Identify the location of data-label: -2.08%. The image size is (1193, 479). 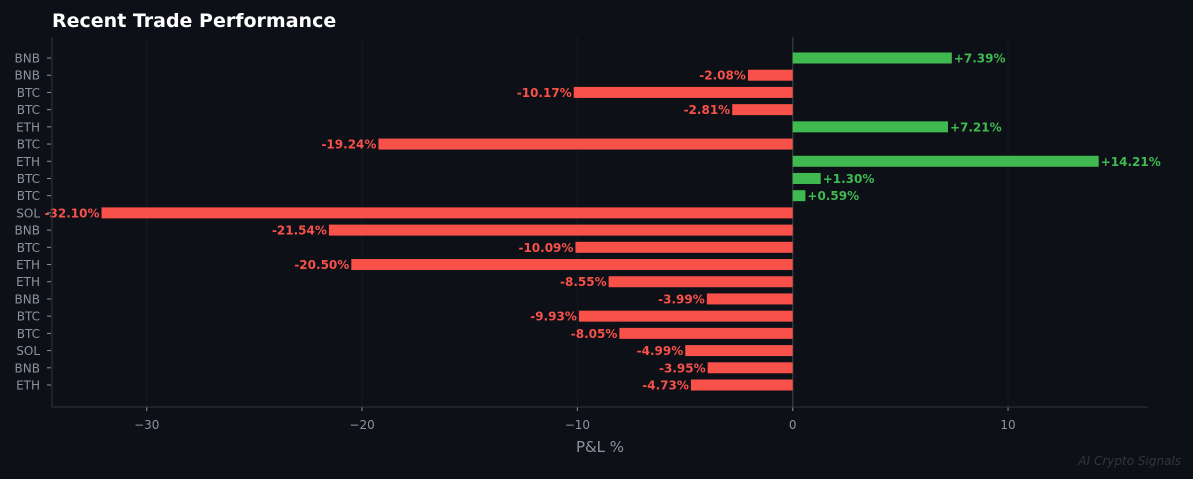
(722, 76).